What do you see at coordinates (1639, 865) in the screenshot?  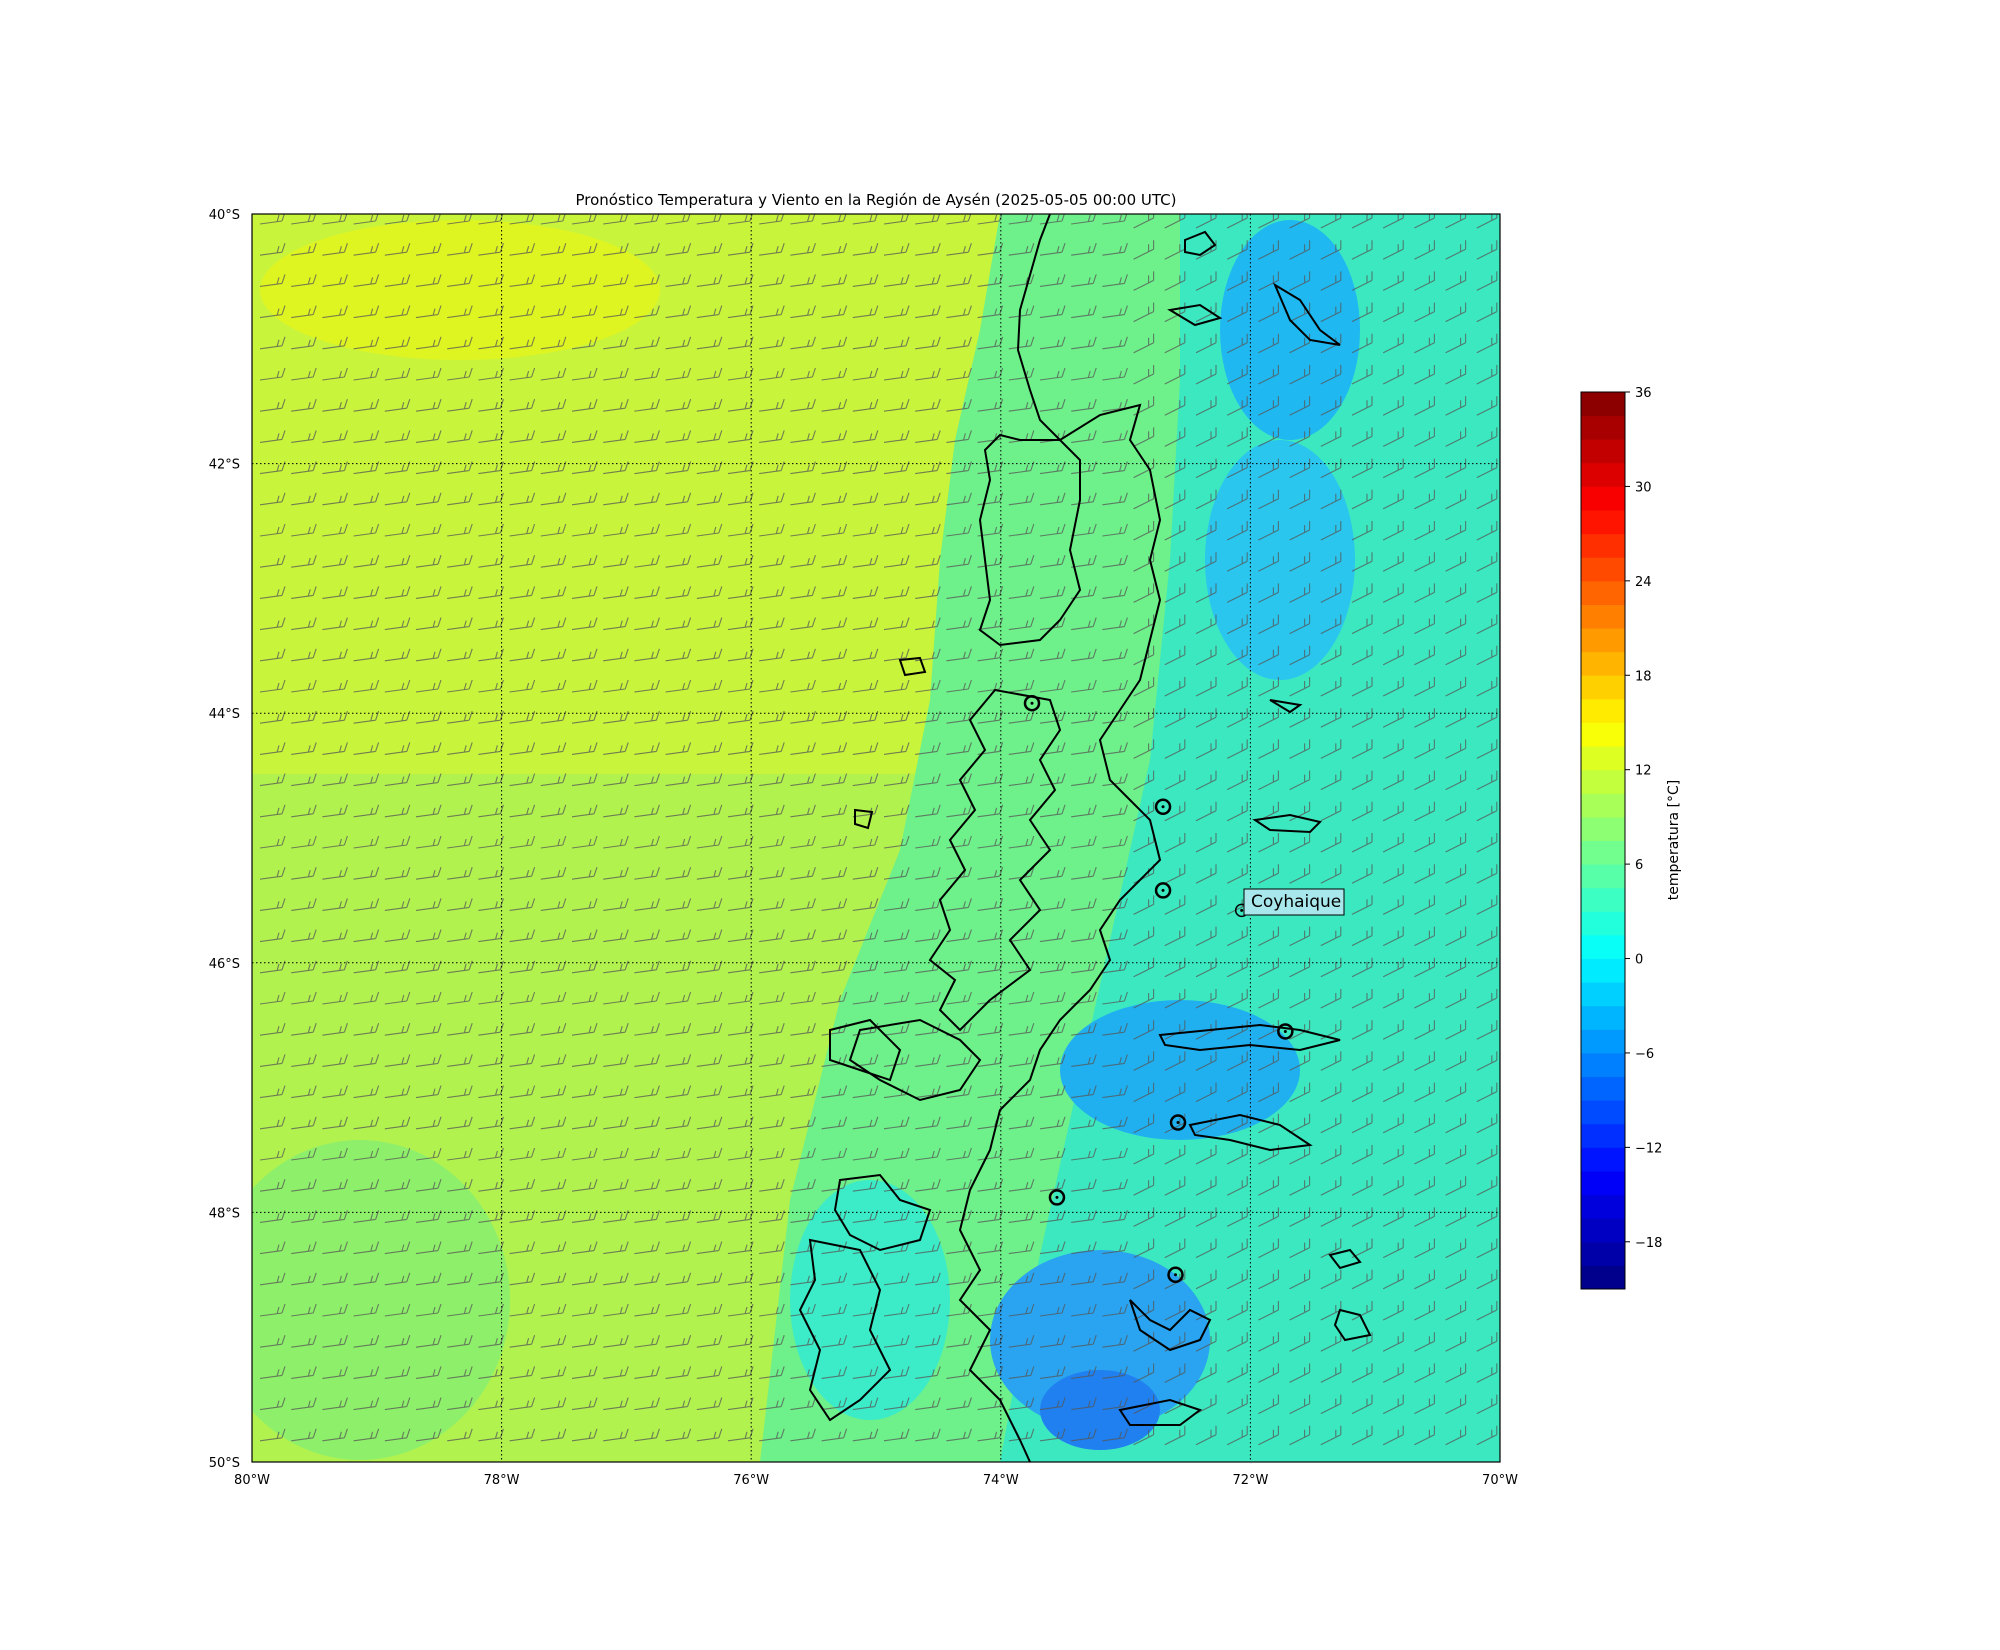 I see `colorbar-tick-label: 6` at bounding box center [1639, 865].